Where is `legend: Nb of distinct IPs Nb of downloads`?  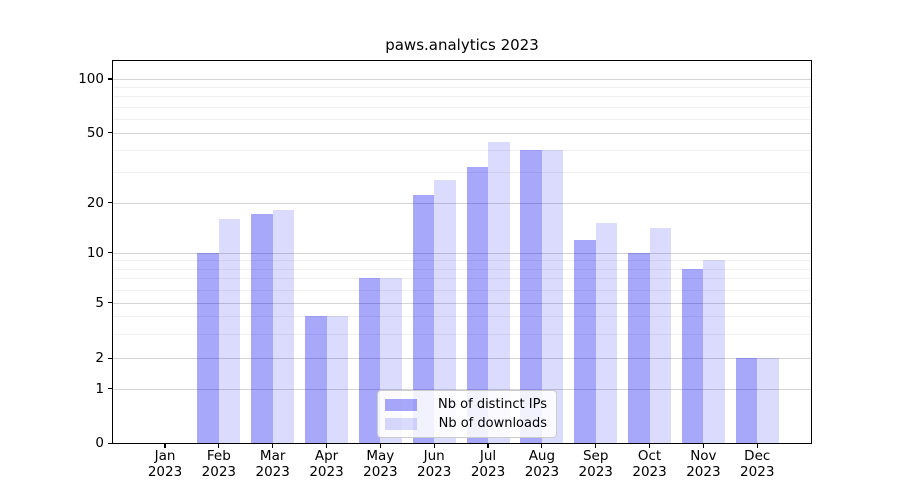
legend: Nb of distinct IPs Nb of downloads is located at coordinates (467, 414).